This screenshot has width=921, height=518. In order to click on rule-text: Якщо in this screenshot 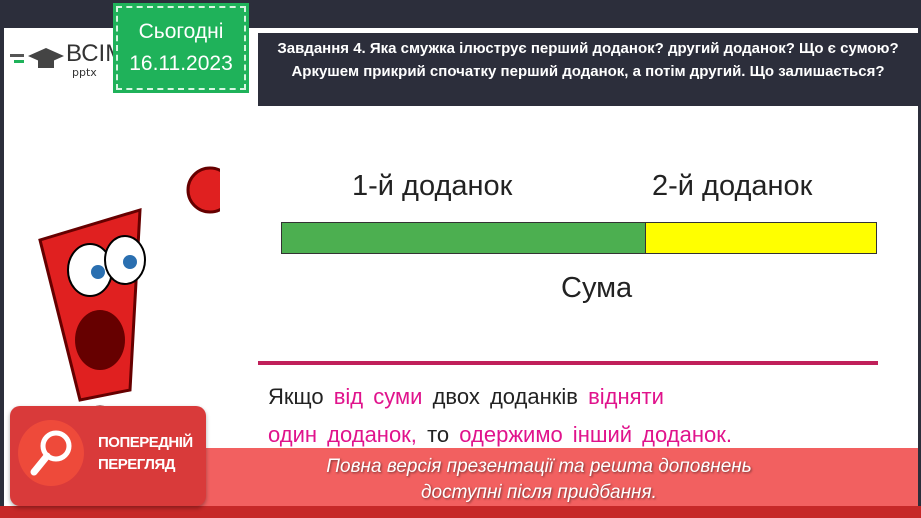, I will do `click(296, 396)`.